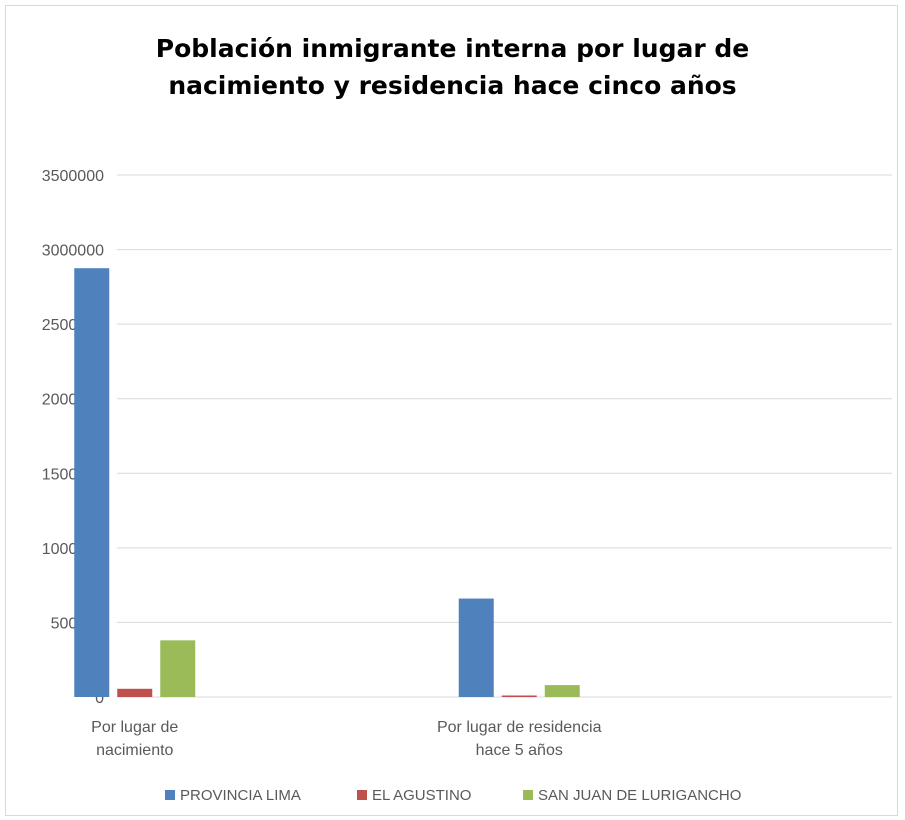  Describe the element at coordinates (134, 750) in the screenshot. I see `x-tick-label: nacimiento` at that location.